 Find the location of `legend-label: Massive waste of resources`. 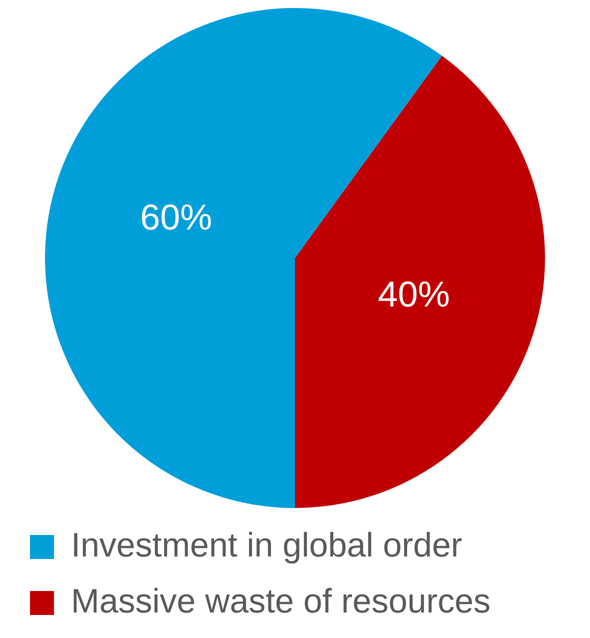

legend-label: Massive waste of resources is located at coordinates (280, 601).